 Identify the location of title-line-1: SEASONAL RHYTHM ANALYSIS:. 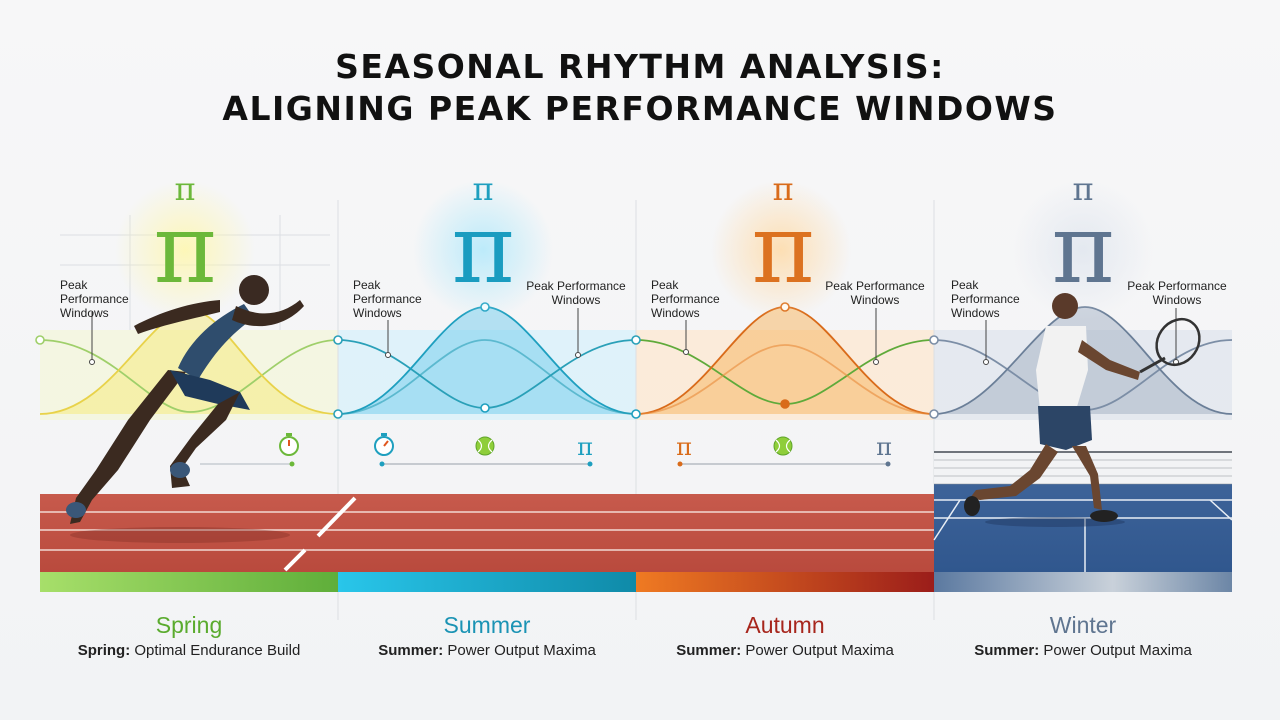
(640, 66).